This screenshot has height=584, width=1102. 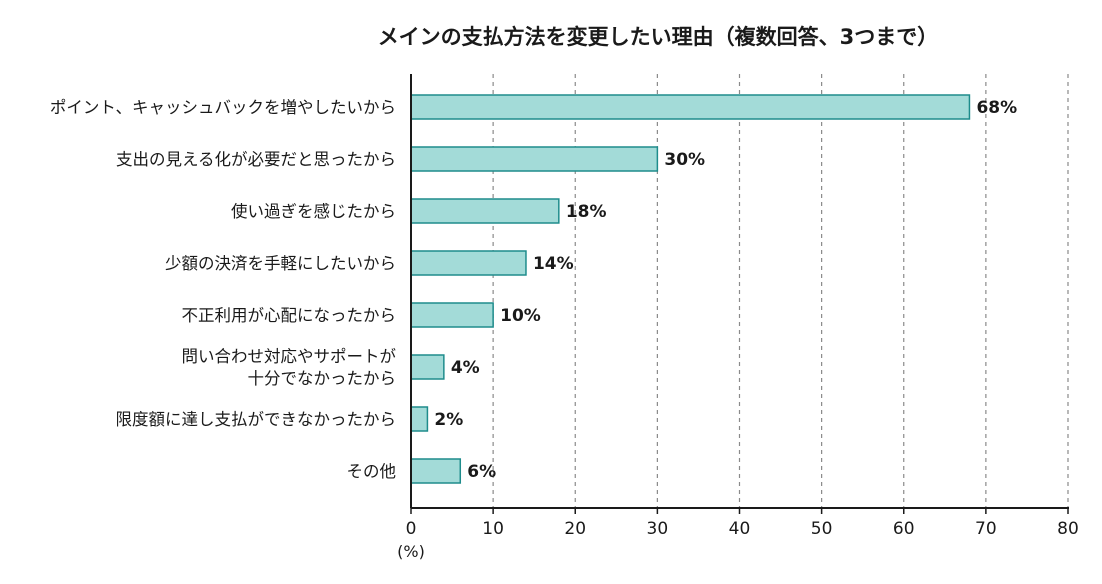 What do you see at coordinates (1068, 529) in the screenshot?
I see `x-tick-label: 80` at bounding box center [1068, 529].